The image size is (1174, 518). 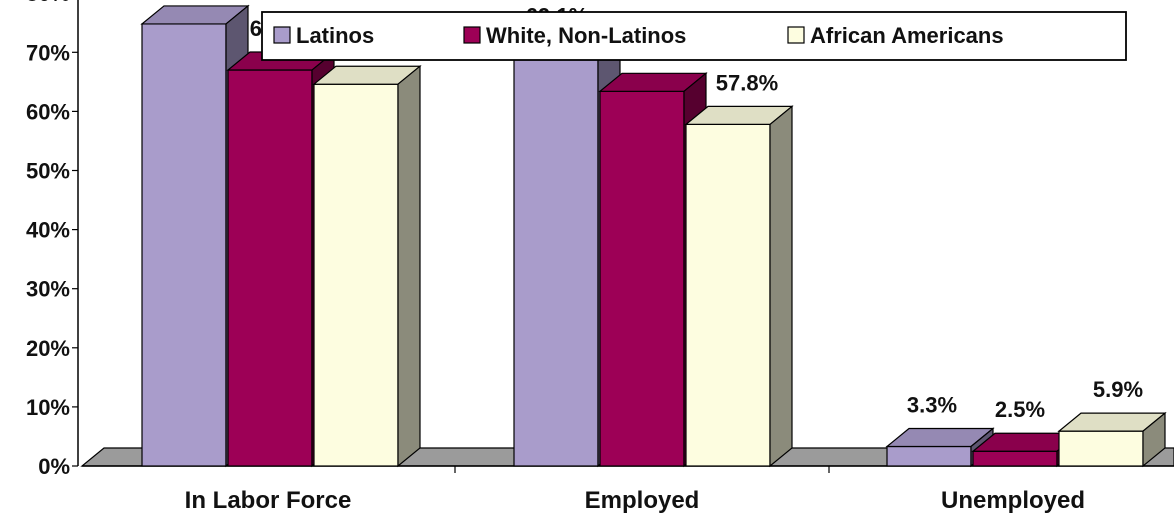 What do you see at coordinates (48, 289) in the screenshot?
I see `y-tick-label: 30%` at bounding box center [48, 289].